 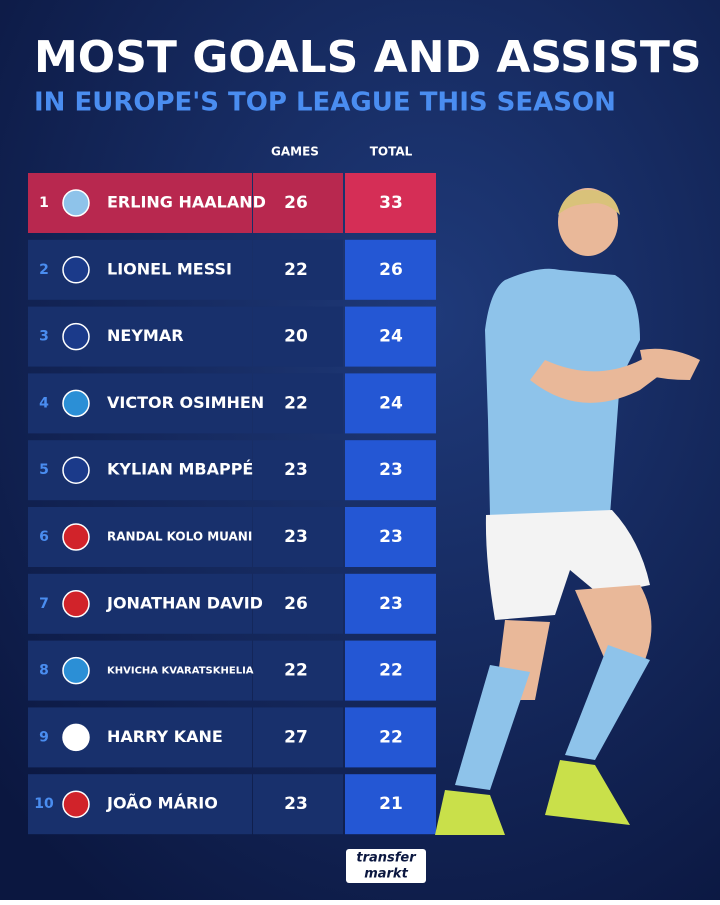 What do you see at coordinates (162, 803) in the screenshot?
I see `player-name: JOÃO MÁRIO` at bounding box center [162, 803].